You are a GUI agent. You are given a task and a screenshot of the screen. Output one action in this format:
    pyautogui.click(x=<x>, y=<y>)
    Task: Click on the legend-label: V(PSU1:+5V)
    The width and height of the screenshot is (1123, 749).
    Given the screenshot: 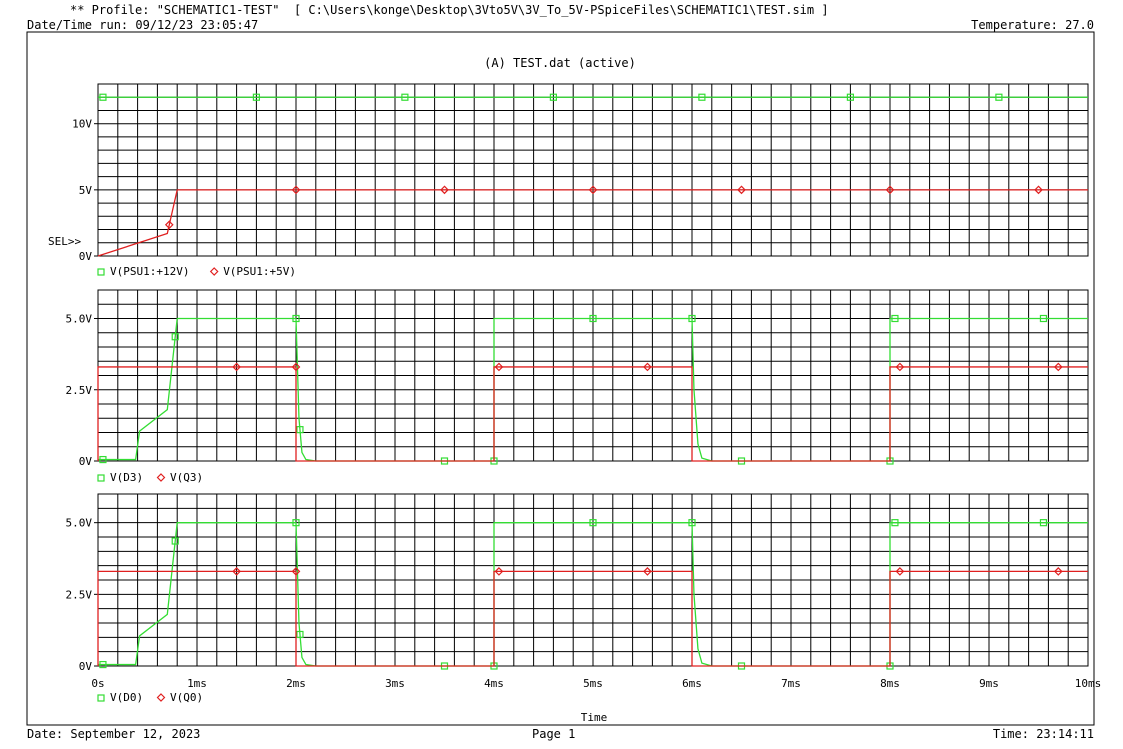 What is the action you would take?
    pyautogui.click(x=259, y=271)
    